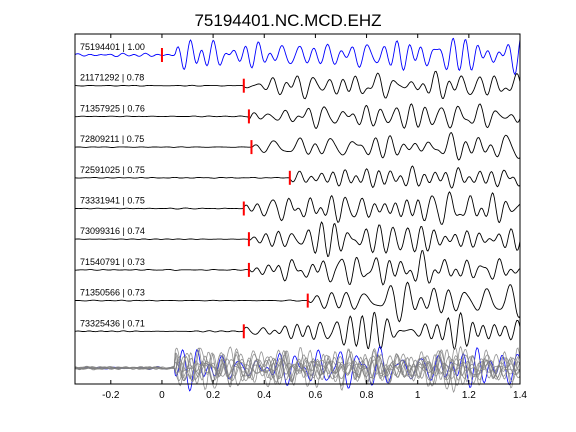 The width and height of the screenshot is (576, 432). What do you see at coordinates (112, 262) in the screenshot?
I see `trace-label: 71540791 | 0.73` at bounding box center [112, 262].